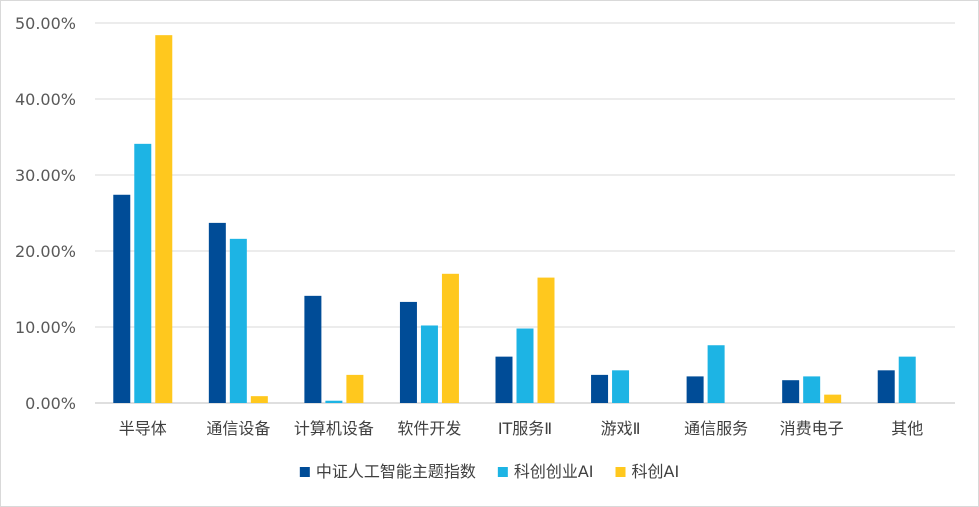  Describe the element at coordinates (238, 428) in the screenshot. I see `x-category-label: 通信设备` at that location.